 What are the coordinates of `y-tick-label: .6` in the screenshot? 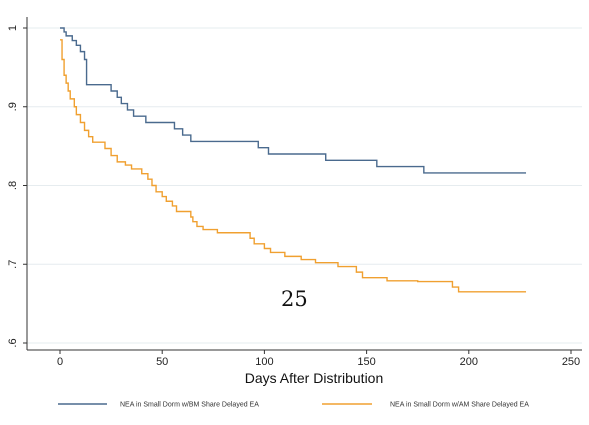 It's located at (13, 342).